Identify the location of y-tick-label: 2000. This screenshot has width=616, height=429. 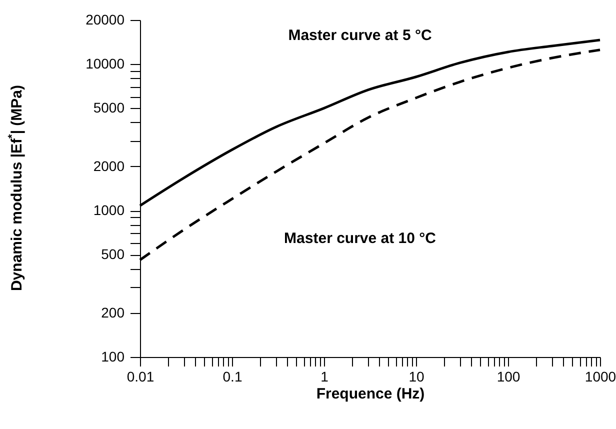
(109, 166).